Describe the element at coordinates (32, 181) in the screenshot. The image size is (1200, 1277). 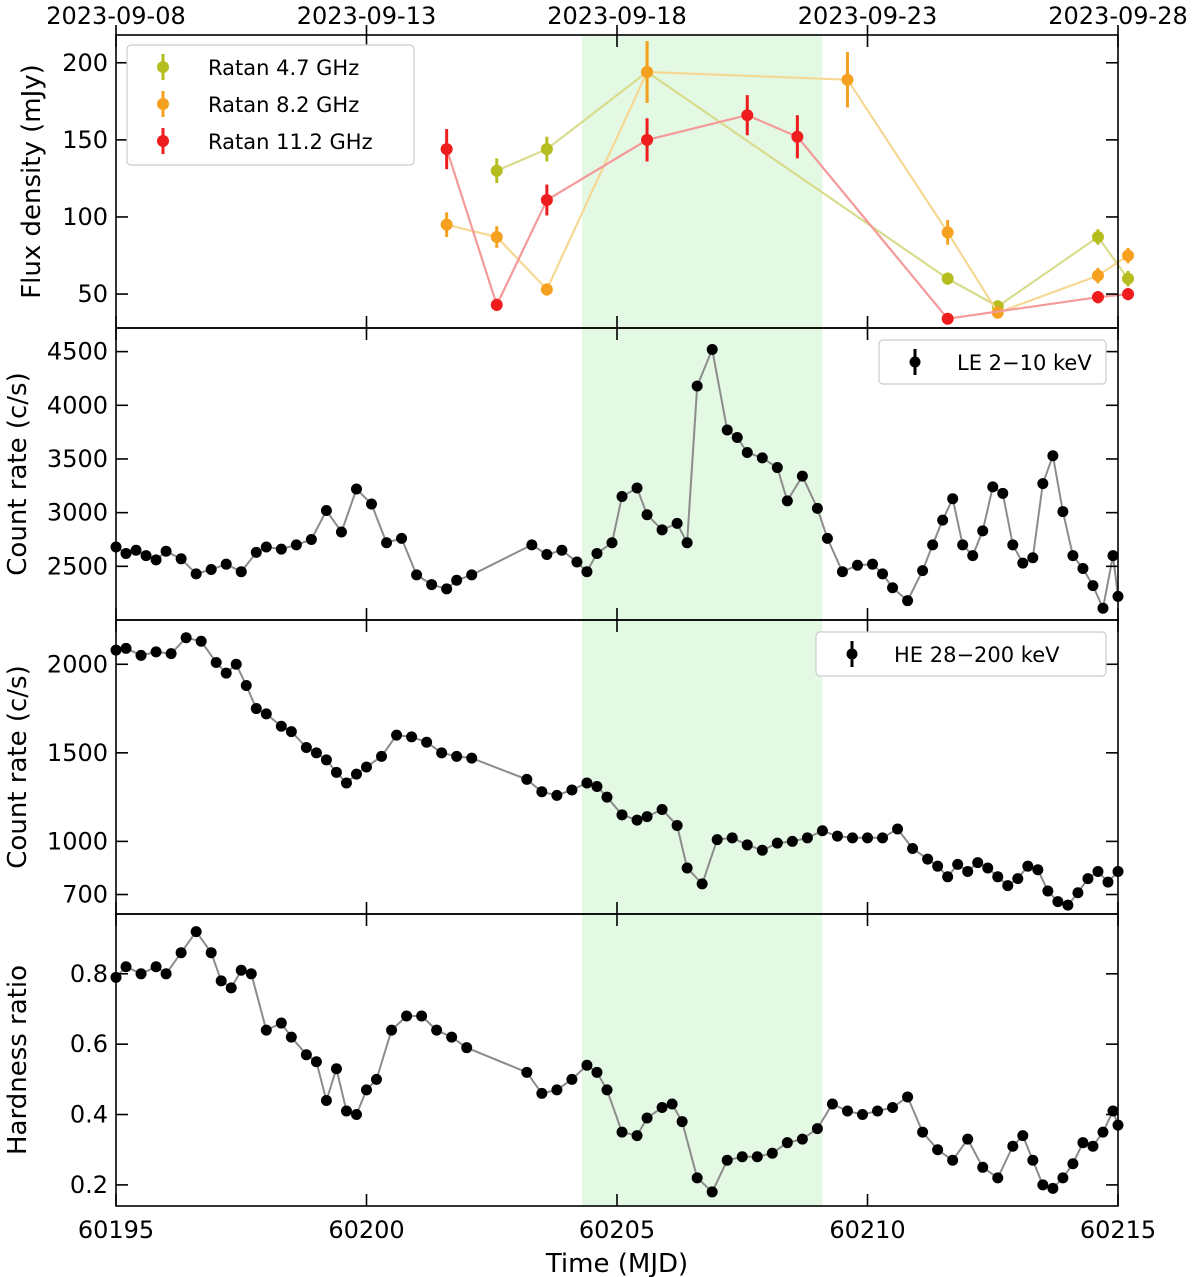
I see `radio-ylabel: Flux density (mJy)` at that location.